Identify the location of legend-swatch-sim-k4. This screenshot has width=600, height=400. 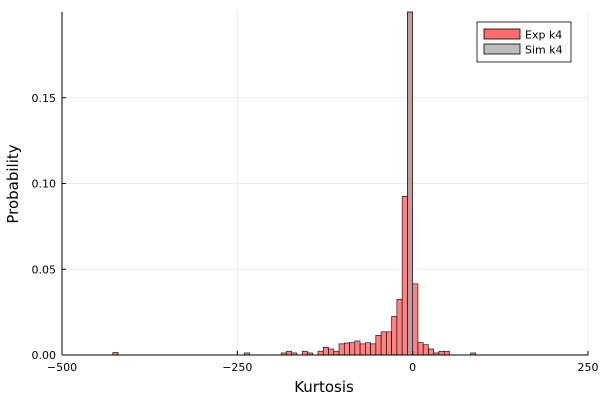
(502, 49).